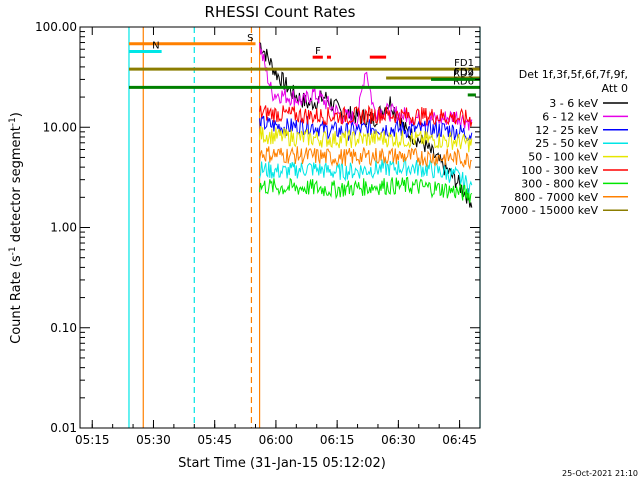 This screenshot has height=480, width=640. I want to click on flag-label: S, so click(250, 38).